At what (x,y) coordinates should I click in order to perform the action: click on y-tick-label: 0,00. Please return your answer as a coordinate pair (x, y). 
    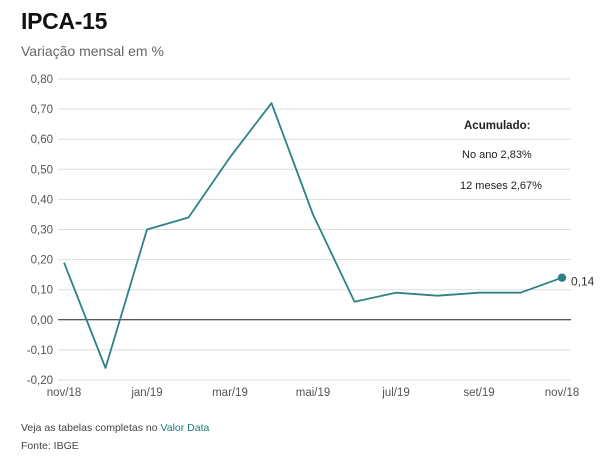
    Looking at the image, I should click on (42, 321).